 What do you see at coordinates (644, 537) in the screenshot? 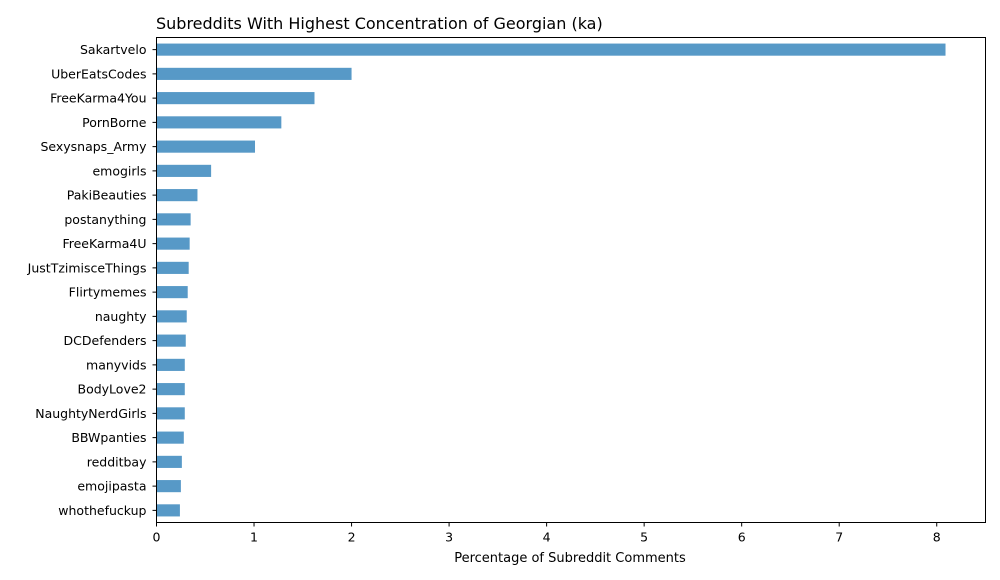
I see `x-tick-label: 5` at bounding box center [644, 537].